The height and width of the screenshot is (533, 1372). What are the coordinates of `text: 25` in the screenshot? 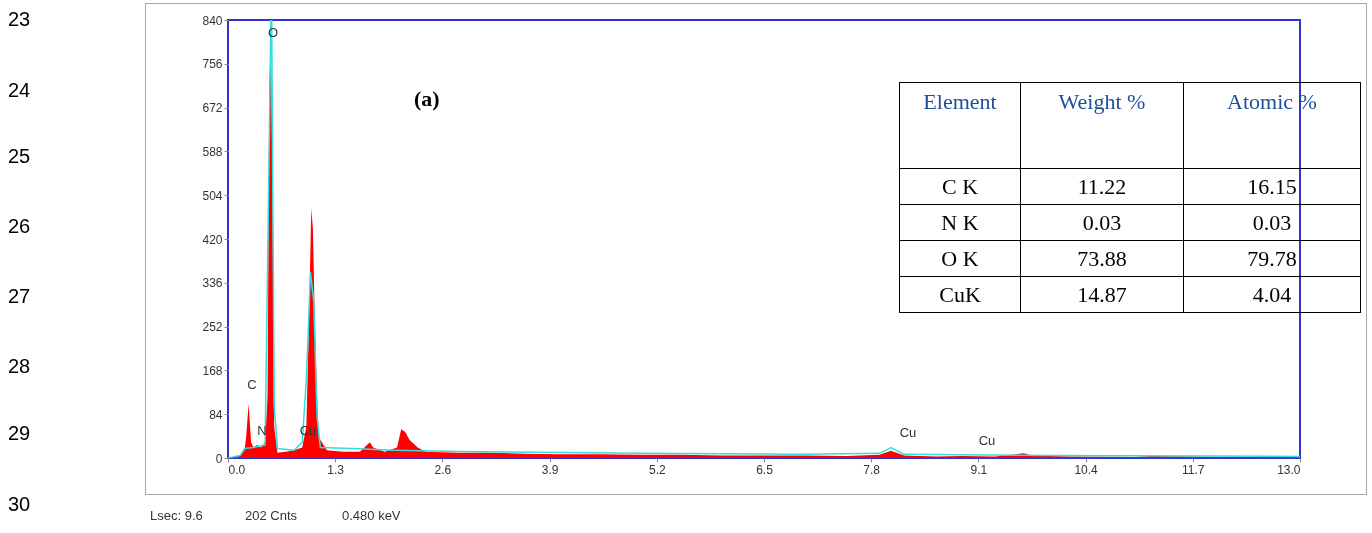 It's located at (19, 156).